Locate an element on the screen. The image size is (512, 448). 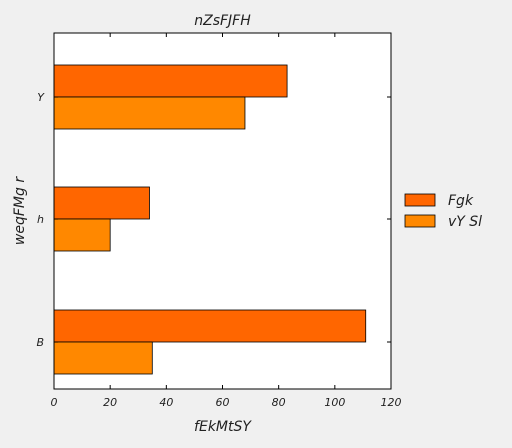
x-tick-label: 80 is located at coordinates (279, 402).